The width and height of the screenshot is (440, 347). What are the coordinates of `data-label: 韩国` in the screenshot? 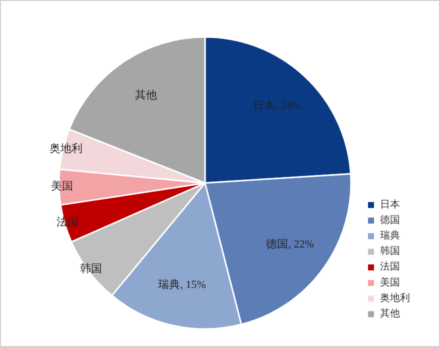 It's located at (91, 268).